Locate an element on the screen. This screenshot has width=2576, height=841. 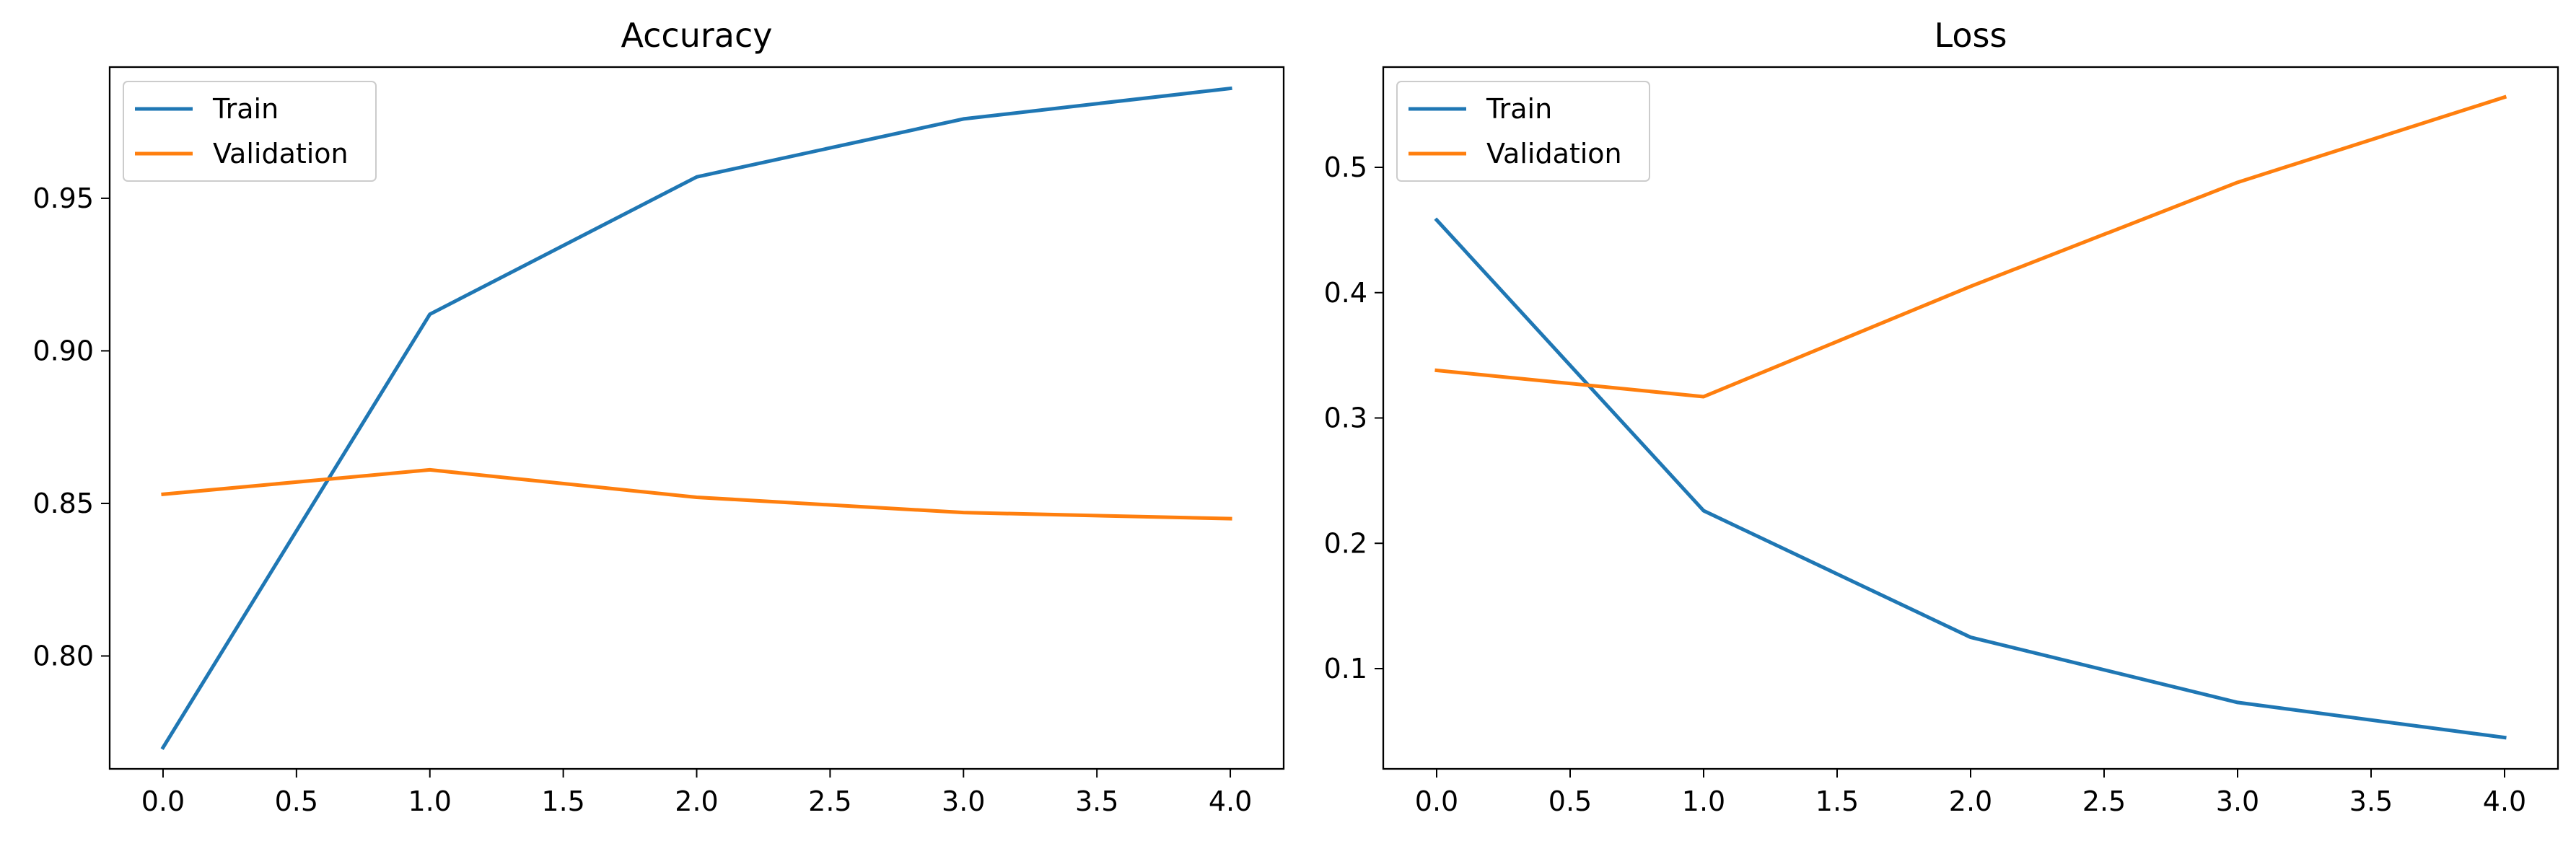
y-tick-label: 0.1 is located at coordinates (1345, 668).